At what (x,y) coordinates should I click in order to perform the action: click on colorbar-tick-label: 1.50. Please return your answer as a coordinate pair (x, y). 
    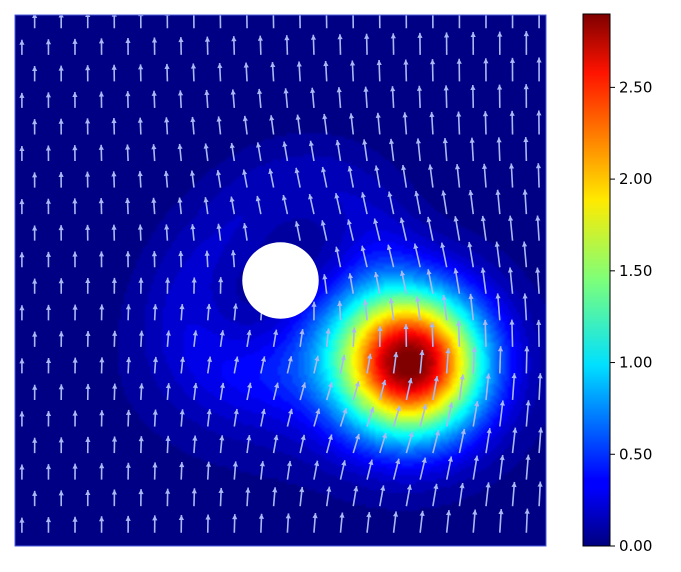
    Looking at the image, I should click on (635, 271).